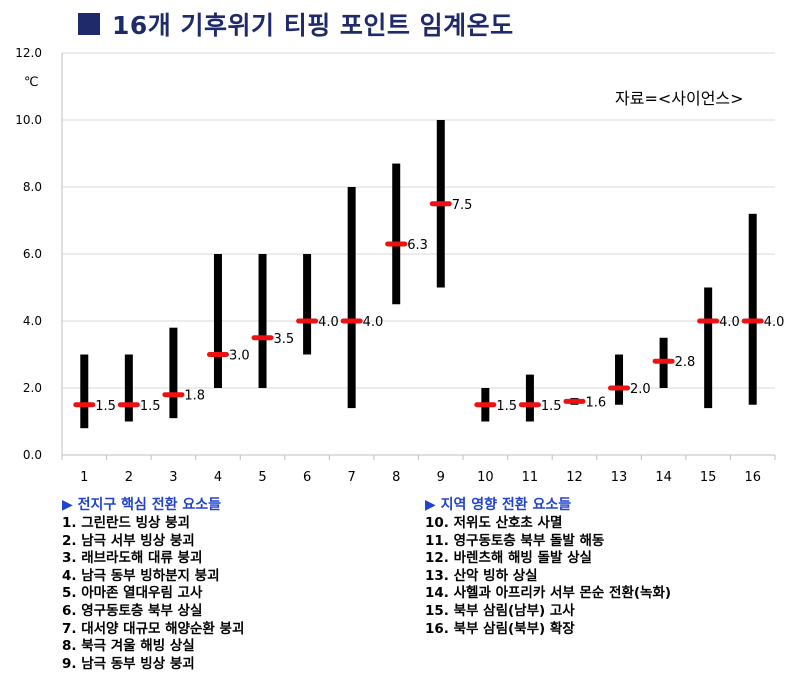  Describe the element at coordinates (128, 663) in the screenshot. I see `list-item: 9. 남극 동부 빙상 붕괴` at that location.